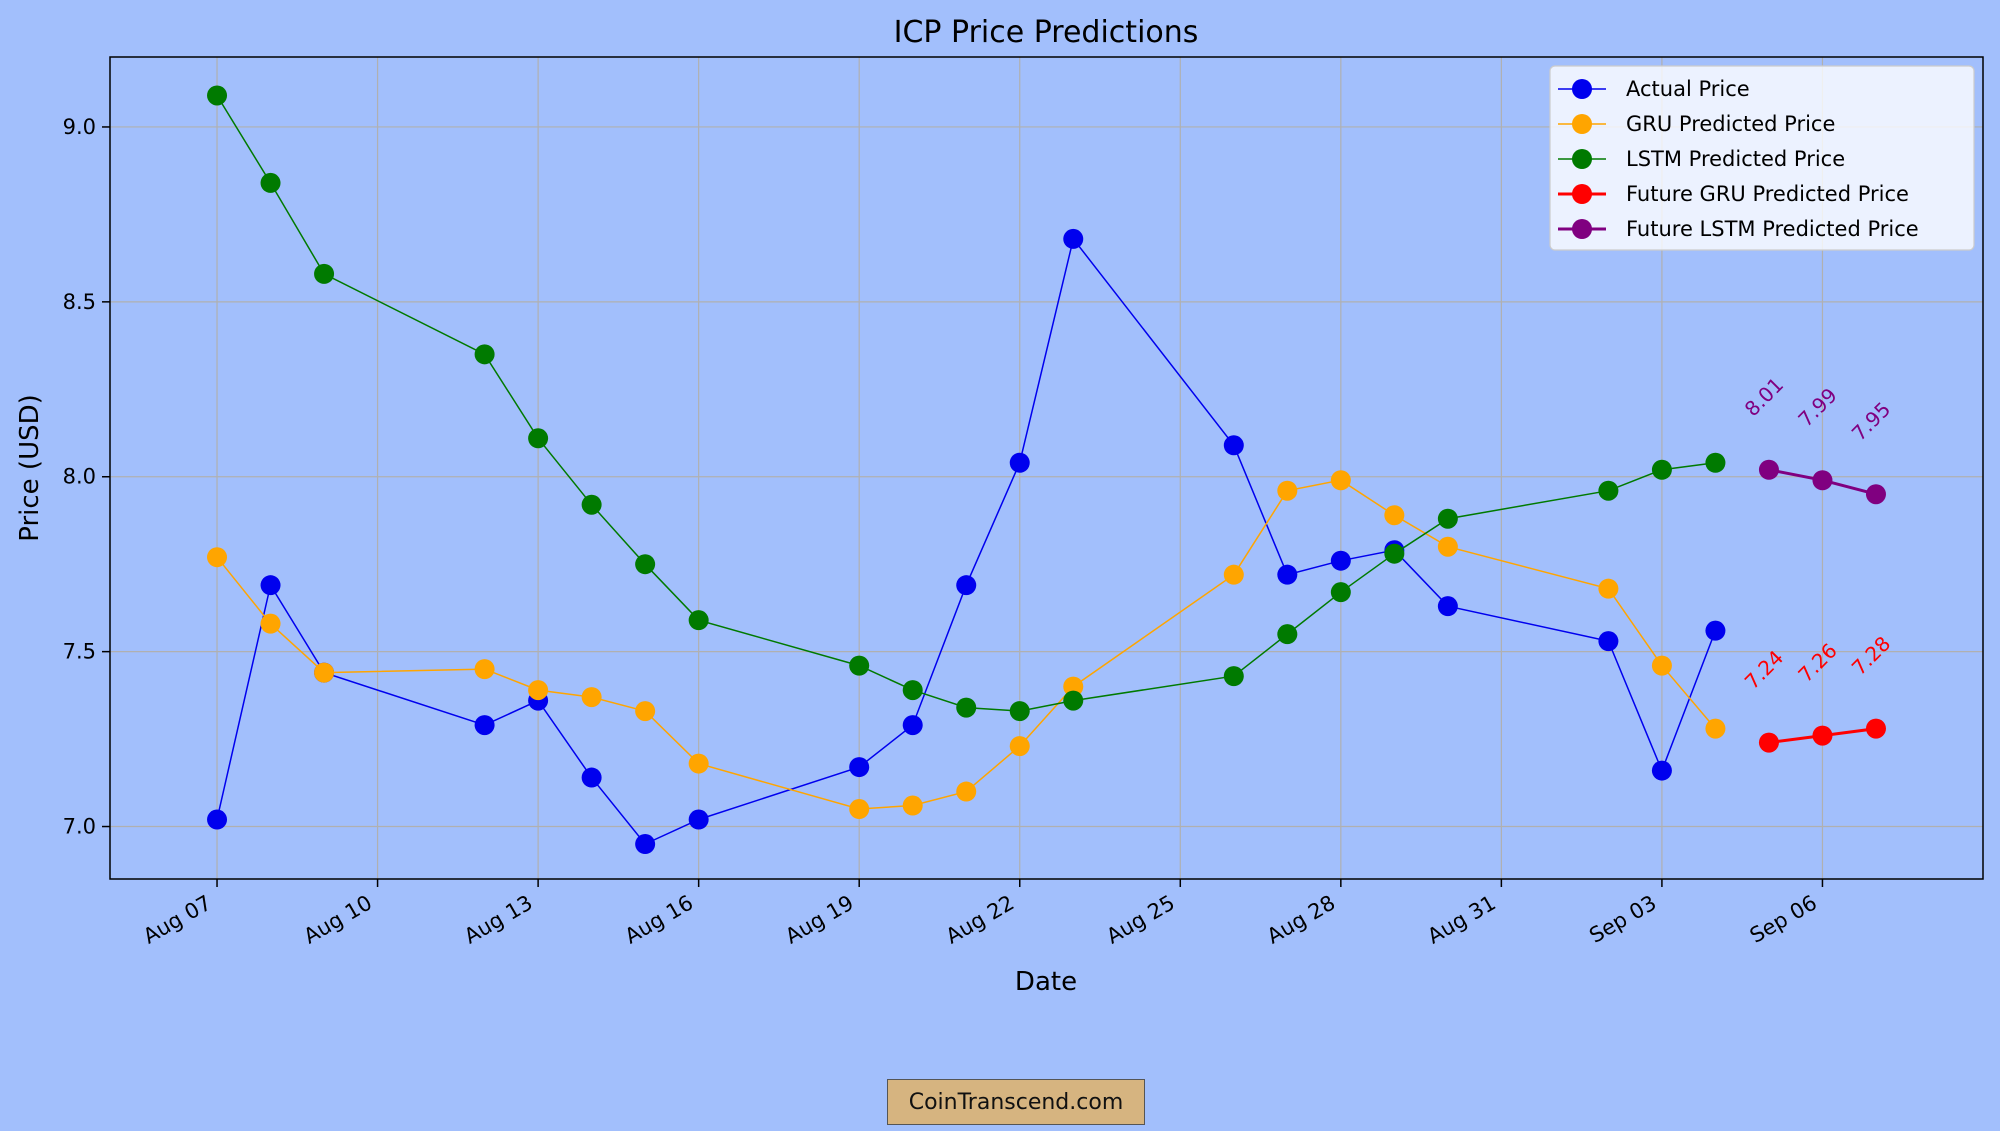 The width and height of the screenshot is (2000, 1131). Describe the element at coordinates (177, 920) in the screenshot. I see `x-tick-label: Aug 07` at that location.